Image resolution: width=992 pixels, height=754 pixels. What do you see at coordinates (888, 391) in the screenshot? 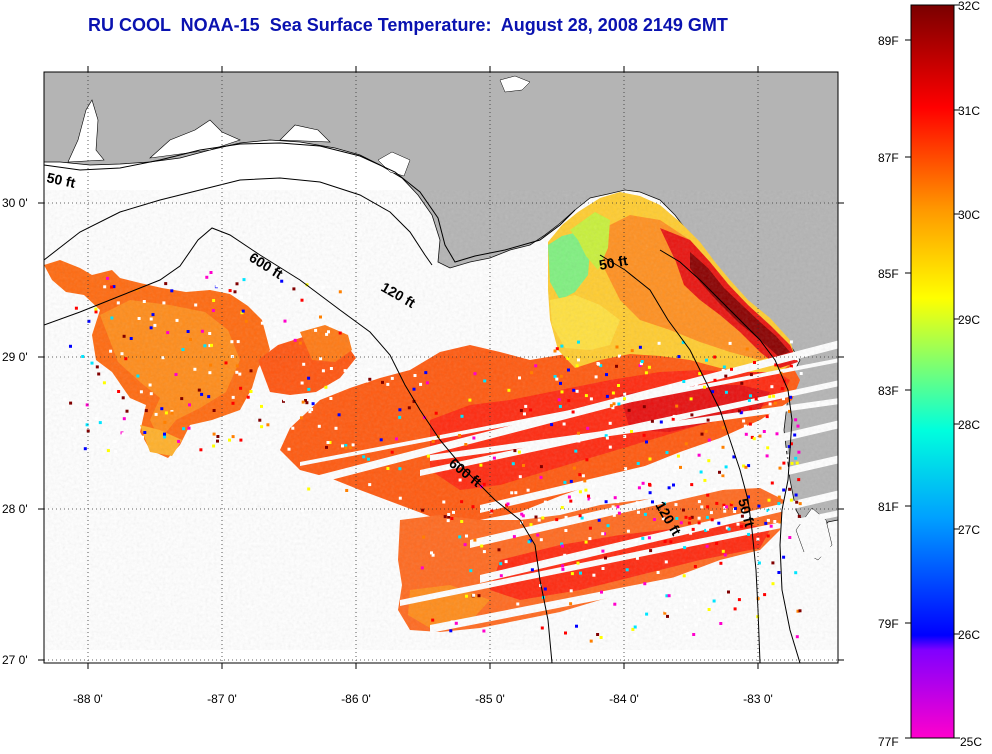
I see `colorbar-fahrenheit-label: 83F` at bounding box center [888, 391].